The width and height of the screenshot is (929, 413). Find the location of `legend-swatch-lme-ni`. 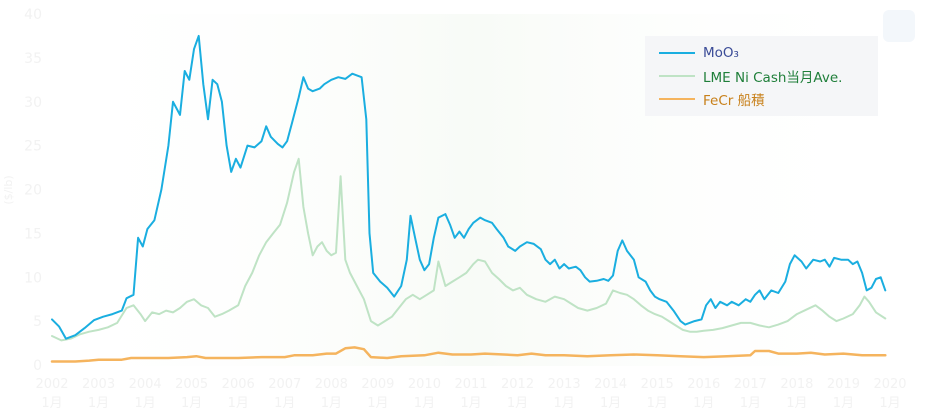

legend-swatch-lme-ni is located at coordinates (677, 76).